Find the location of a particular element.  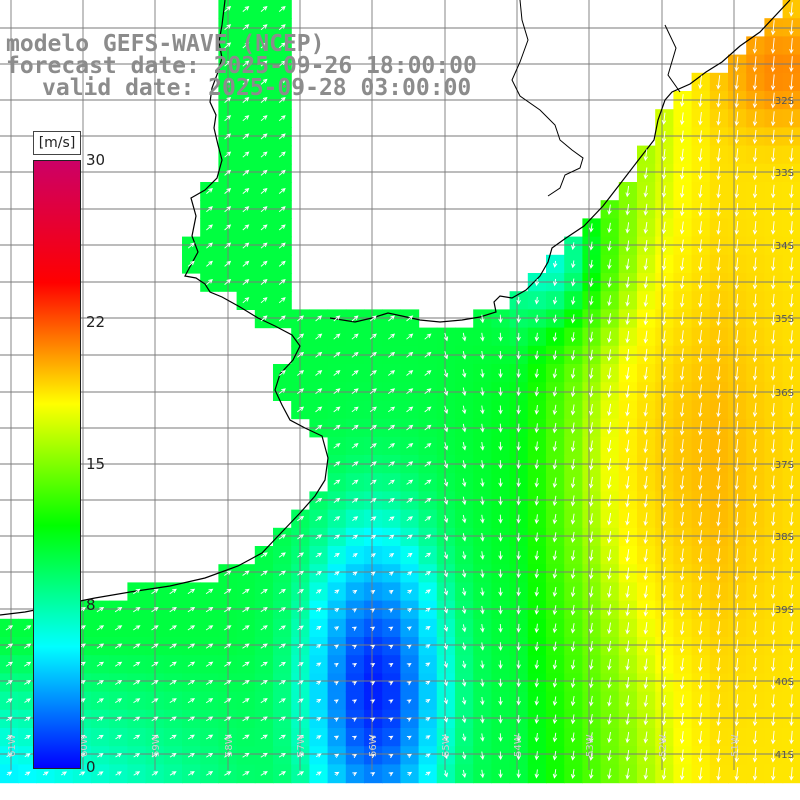

colorbar-tick-label: 22 is located at coordinates (96, 321).